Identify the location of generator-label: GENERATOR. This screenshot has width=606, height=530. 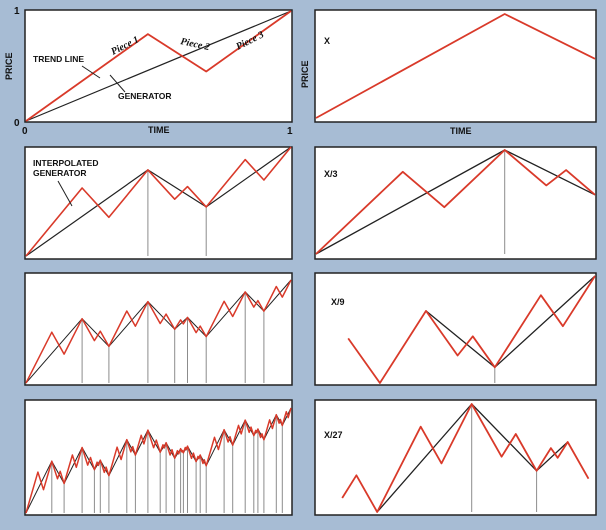
(145, 96).